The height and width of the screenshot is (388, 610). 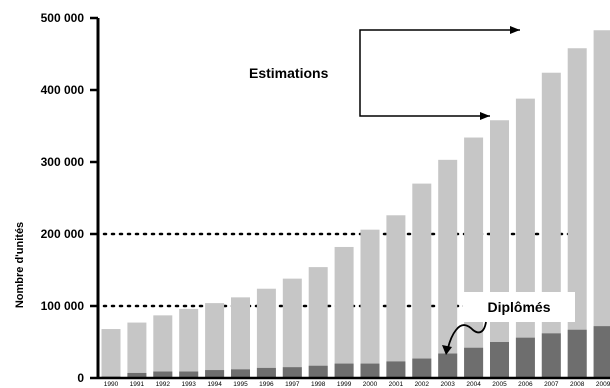 I want to click on x-tick-label: 2002, so click(x=422, y=384).